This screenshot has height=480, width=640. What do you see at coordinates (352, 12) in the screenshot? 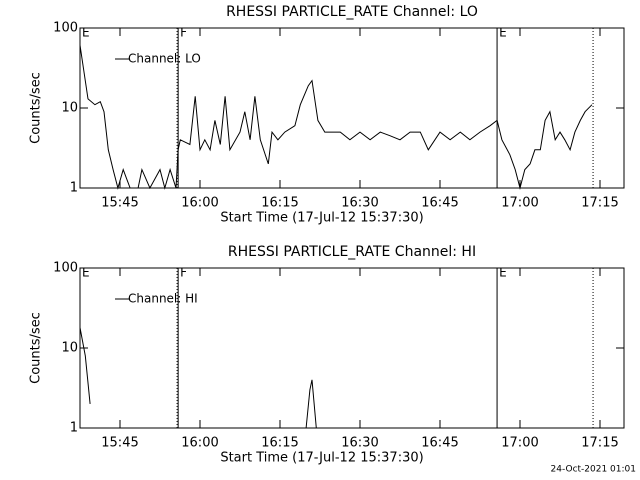
I see `chart-title: RHESSI PARTICLE_RATE Channel: LO` at bounding box center [352, 12].